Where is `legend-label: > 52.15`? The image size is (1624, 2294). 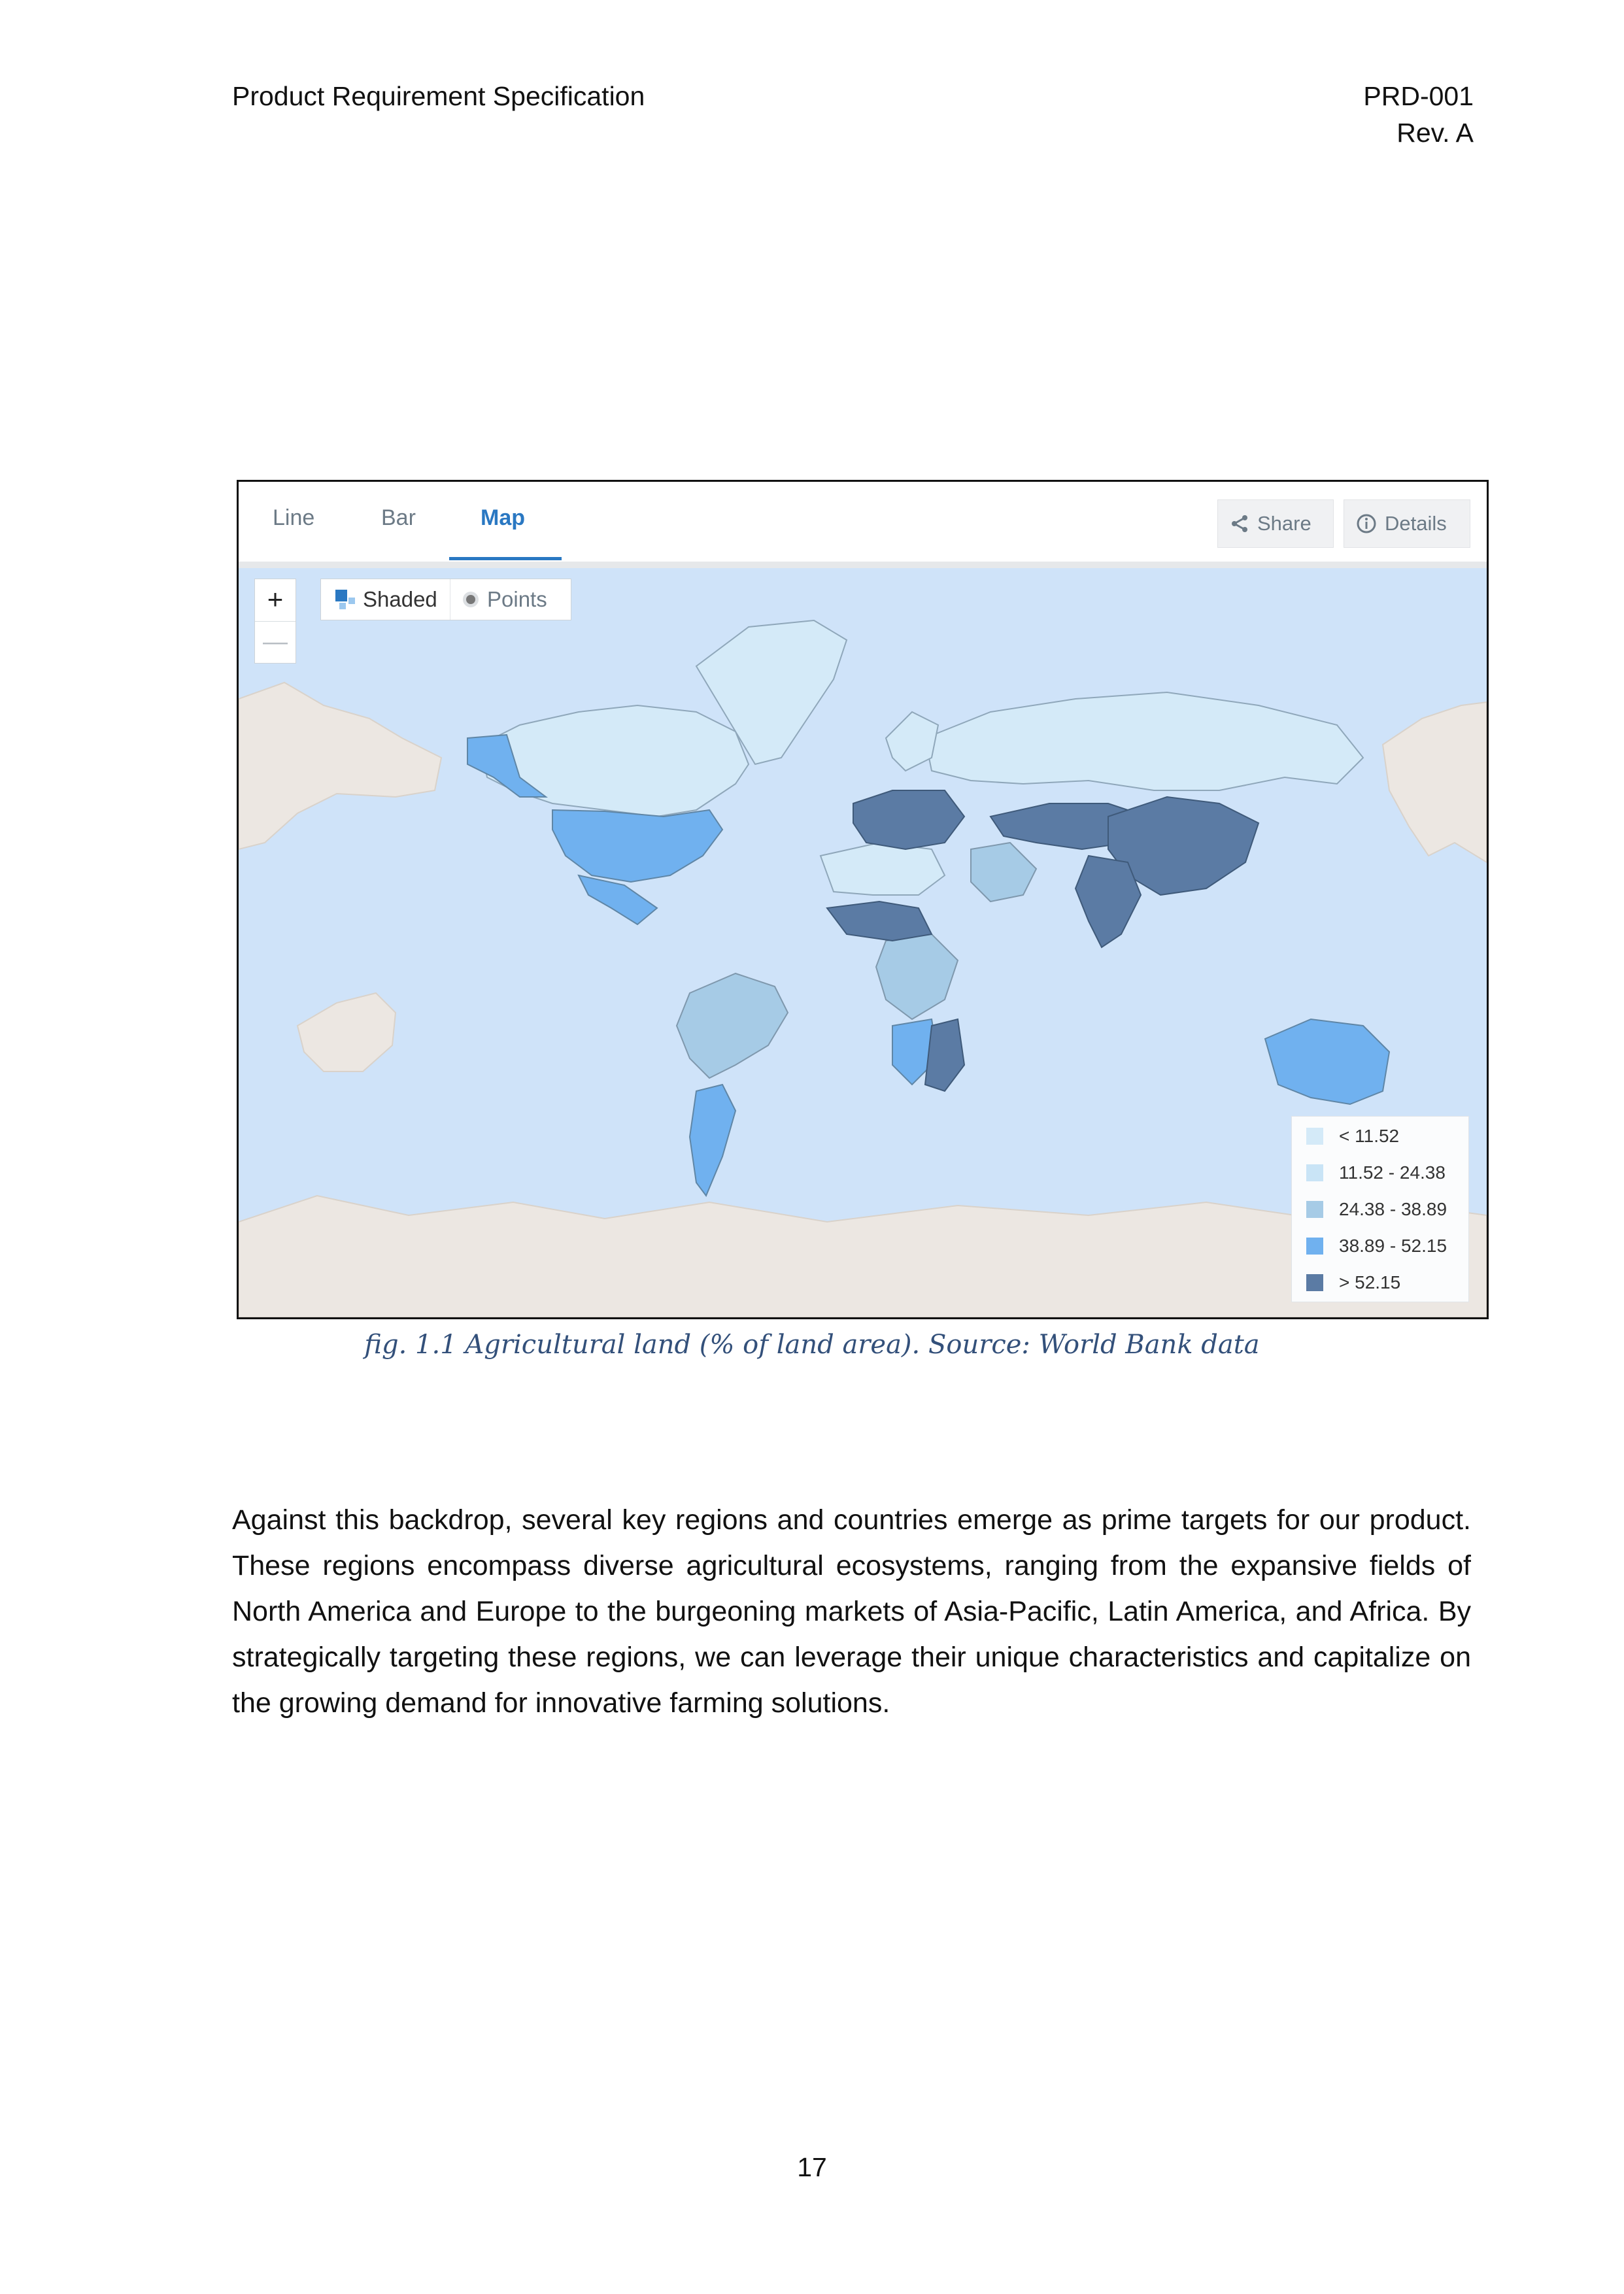 legend-label: > 52.15 is located at coordinates (1370, 1282).